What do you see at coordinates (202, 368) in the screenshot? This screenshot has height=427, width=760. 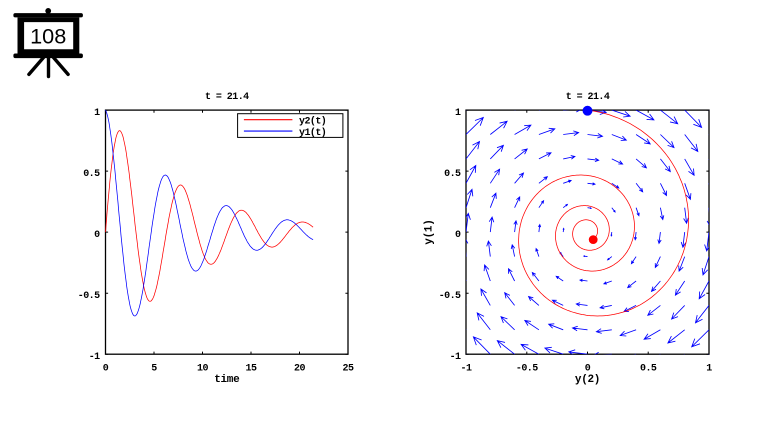 I see `svg-text: 10` at bounding box center [202, 368].